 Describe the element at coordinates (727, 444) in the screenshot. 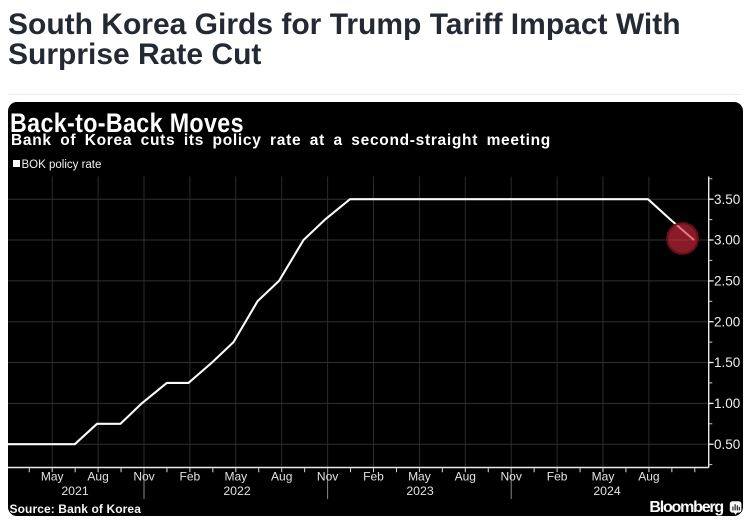

I see `svg-text: 0.50` at that location.